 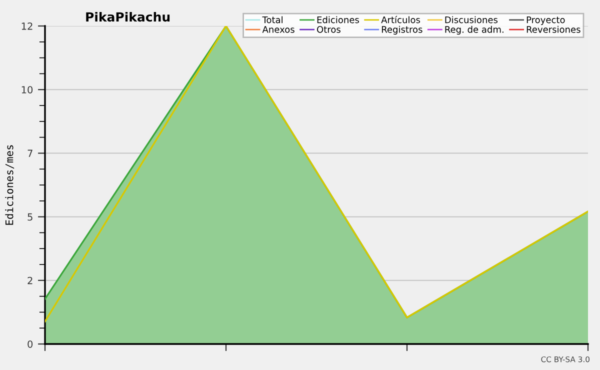 I want to click on legend-label: Reversiones, so click(x=553, y=29).